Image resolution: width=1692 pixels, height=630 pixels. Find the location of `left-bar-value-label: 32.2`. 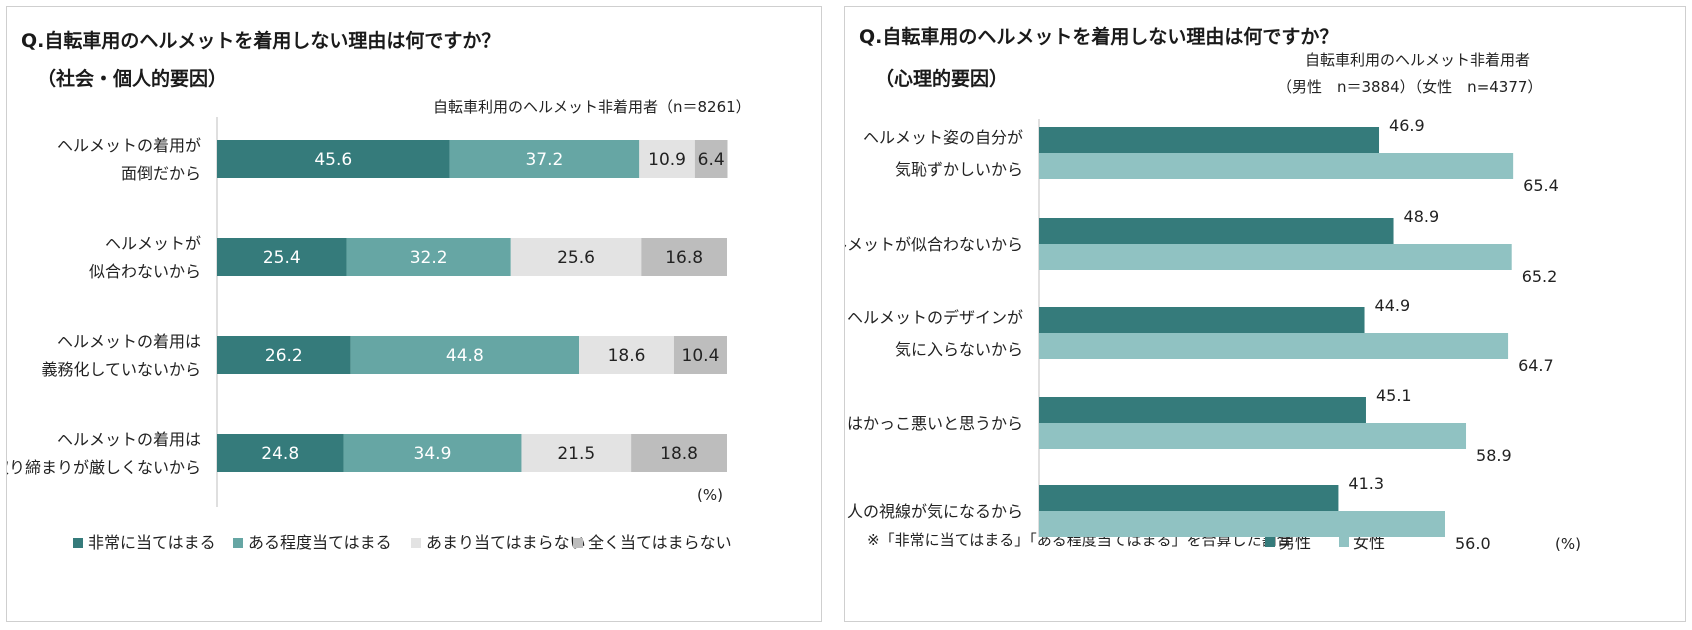

left-bar-value-label: 32.2 is located at coordinates (429, 258).